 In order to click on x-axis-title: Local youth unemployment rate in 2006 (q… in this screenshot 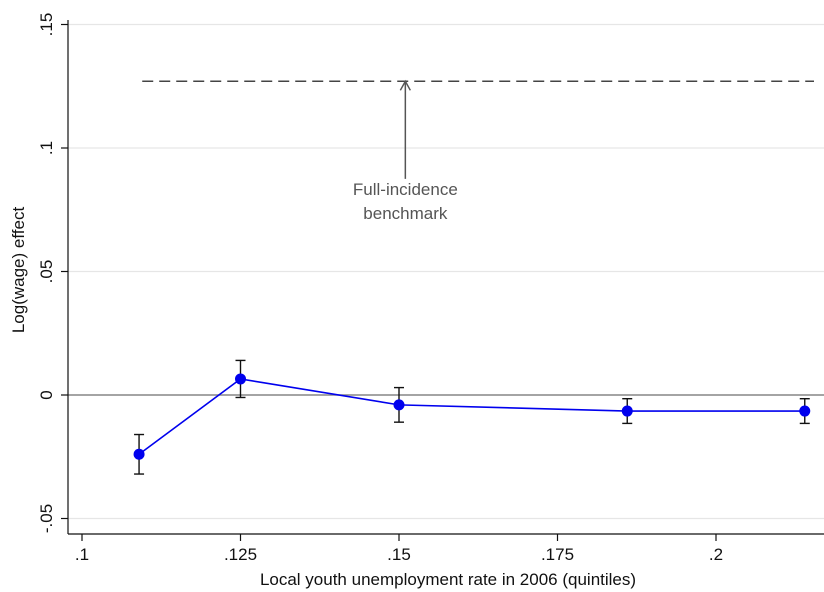, I will do `click(448, 579)`.